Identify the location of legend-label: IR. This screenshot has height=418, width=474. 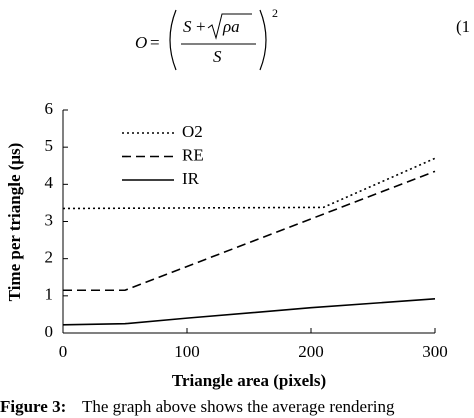
(191, 178).